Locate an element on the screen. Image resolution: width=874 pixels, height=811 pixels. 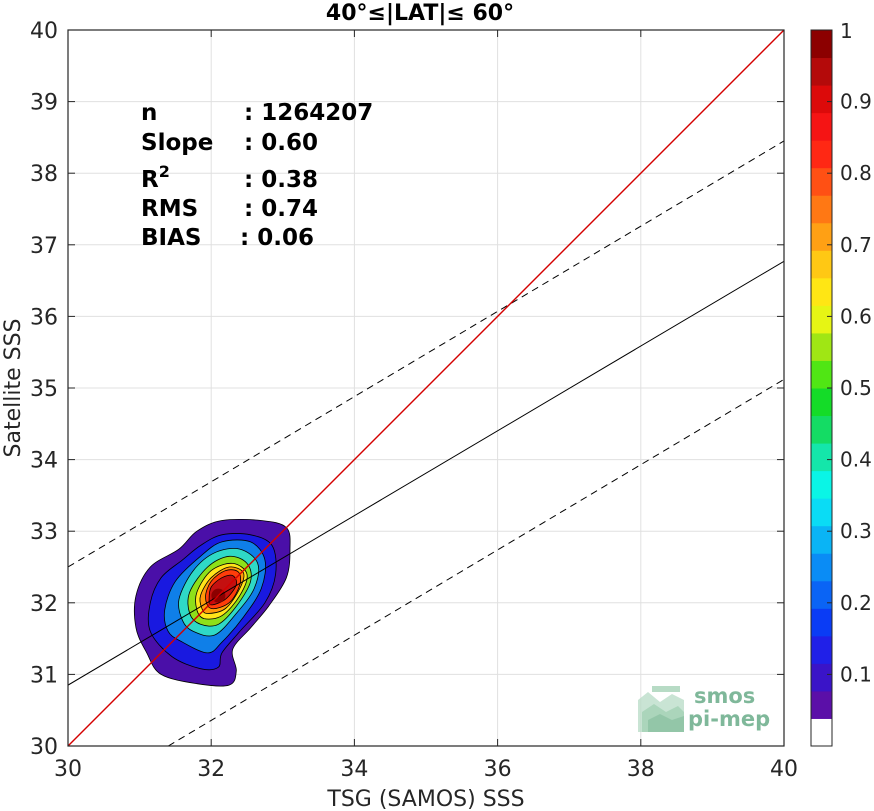
chart-title: 40°≤|LAT|≤ 60° is located at coordinates (420, 13).